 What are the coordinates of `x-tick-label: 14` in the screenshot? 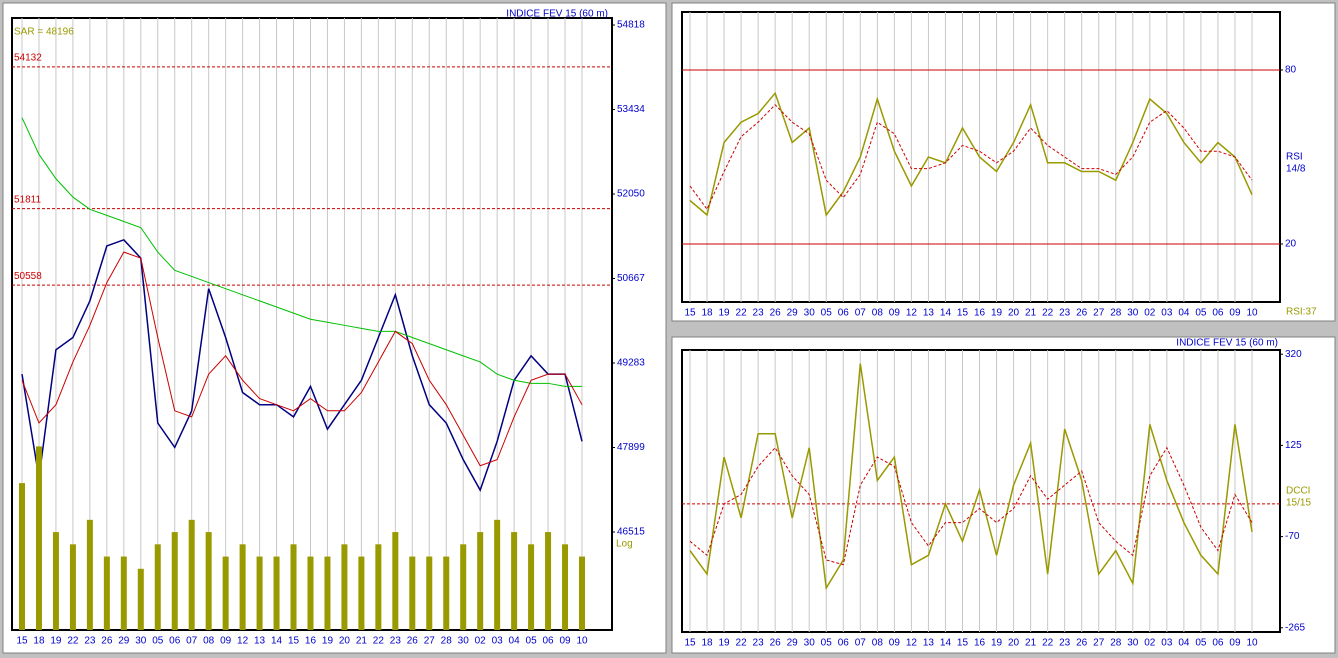 It's located at (946, 643).